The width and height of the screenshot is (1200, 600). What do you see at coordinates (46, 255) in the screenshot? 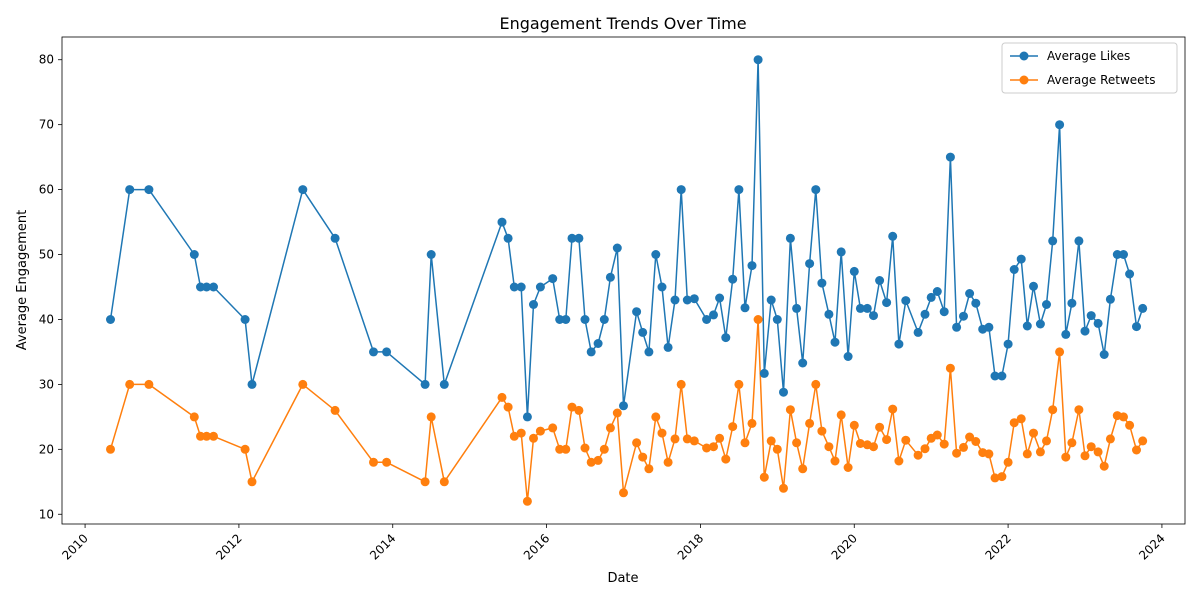
I see `y-tick-label: 50` at bounding box center [46, 255].